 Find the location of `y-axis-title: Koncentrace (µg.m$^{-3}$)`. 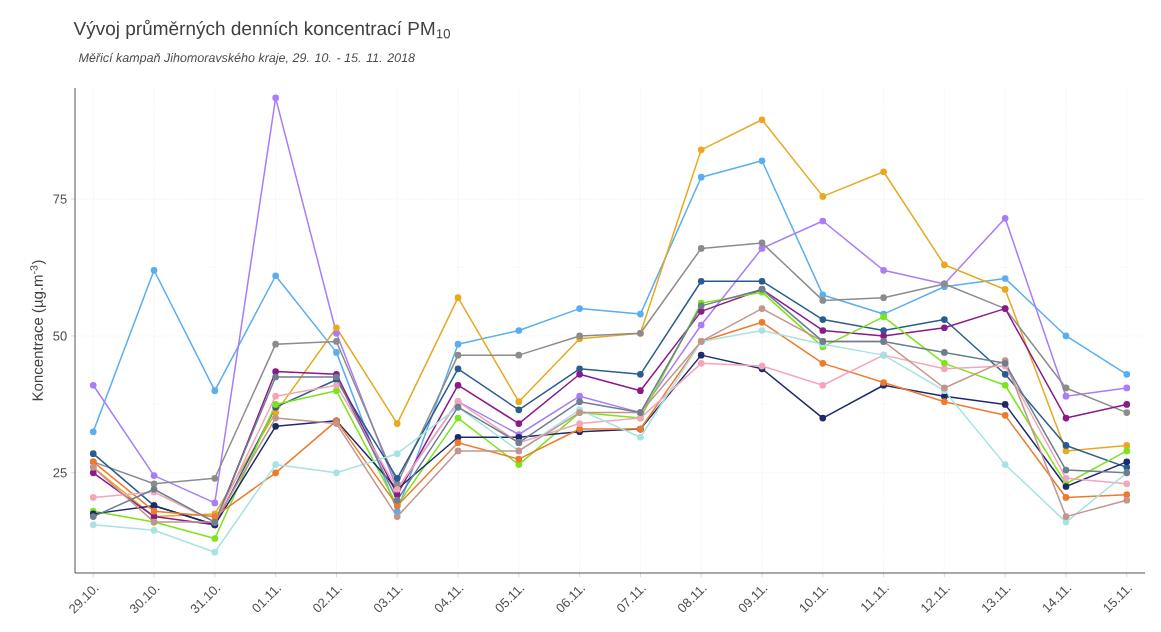

y-axis-title: Koncentrace (µg.m$^{-3}$) is located at coordinates (38, 330).